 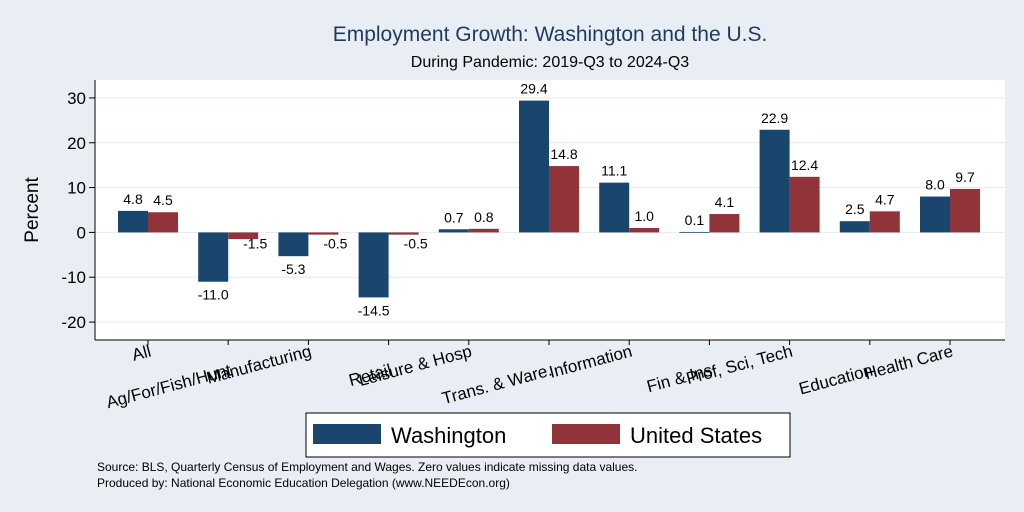 What do you see at coordinates (804, 165) in the screenshot?
I see `data-label: 12.4` at bounding box center [804, 165].